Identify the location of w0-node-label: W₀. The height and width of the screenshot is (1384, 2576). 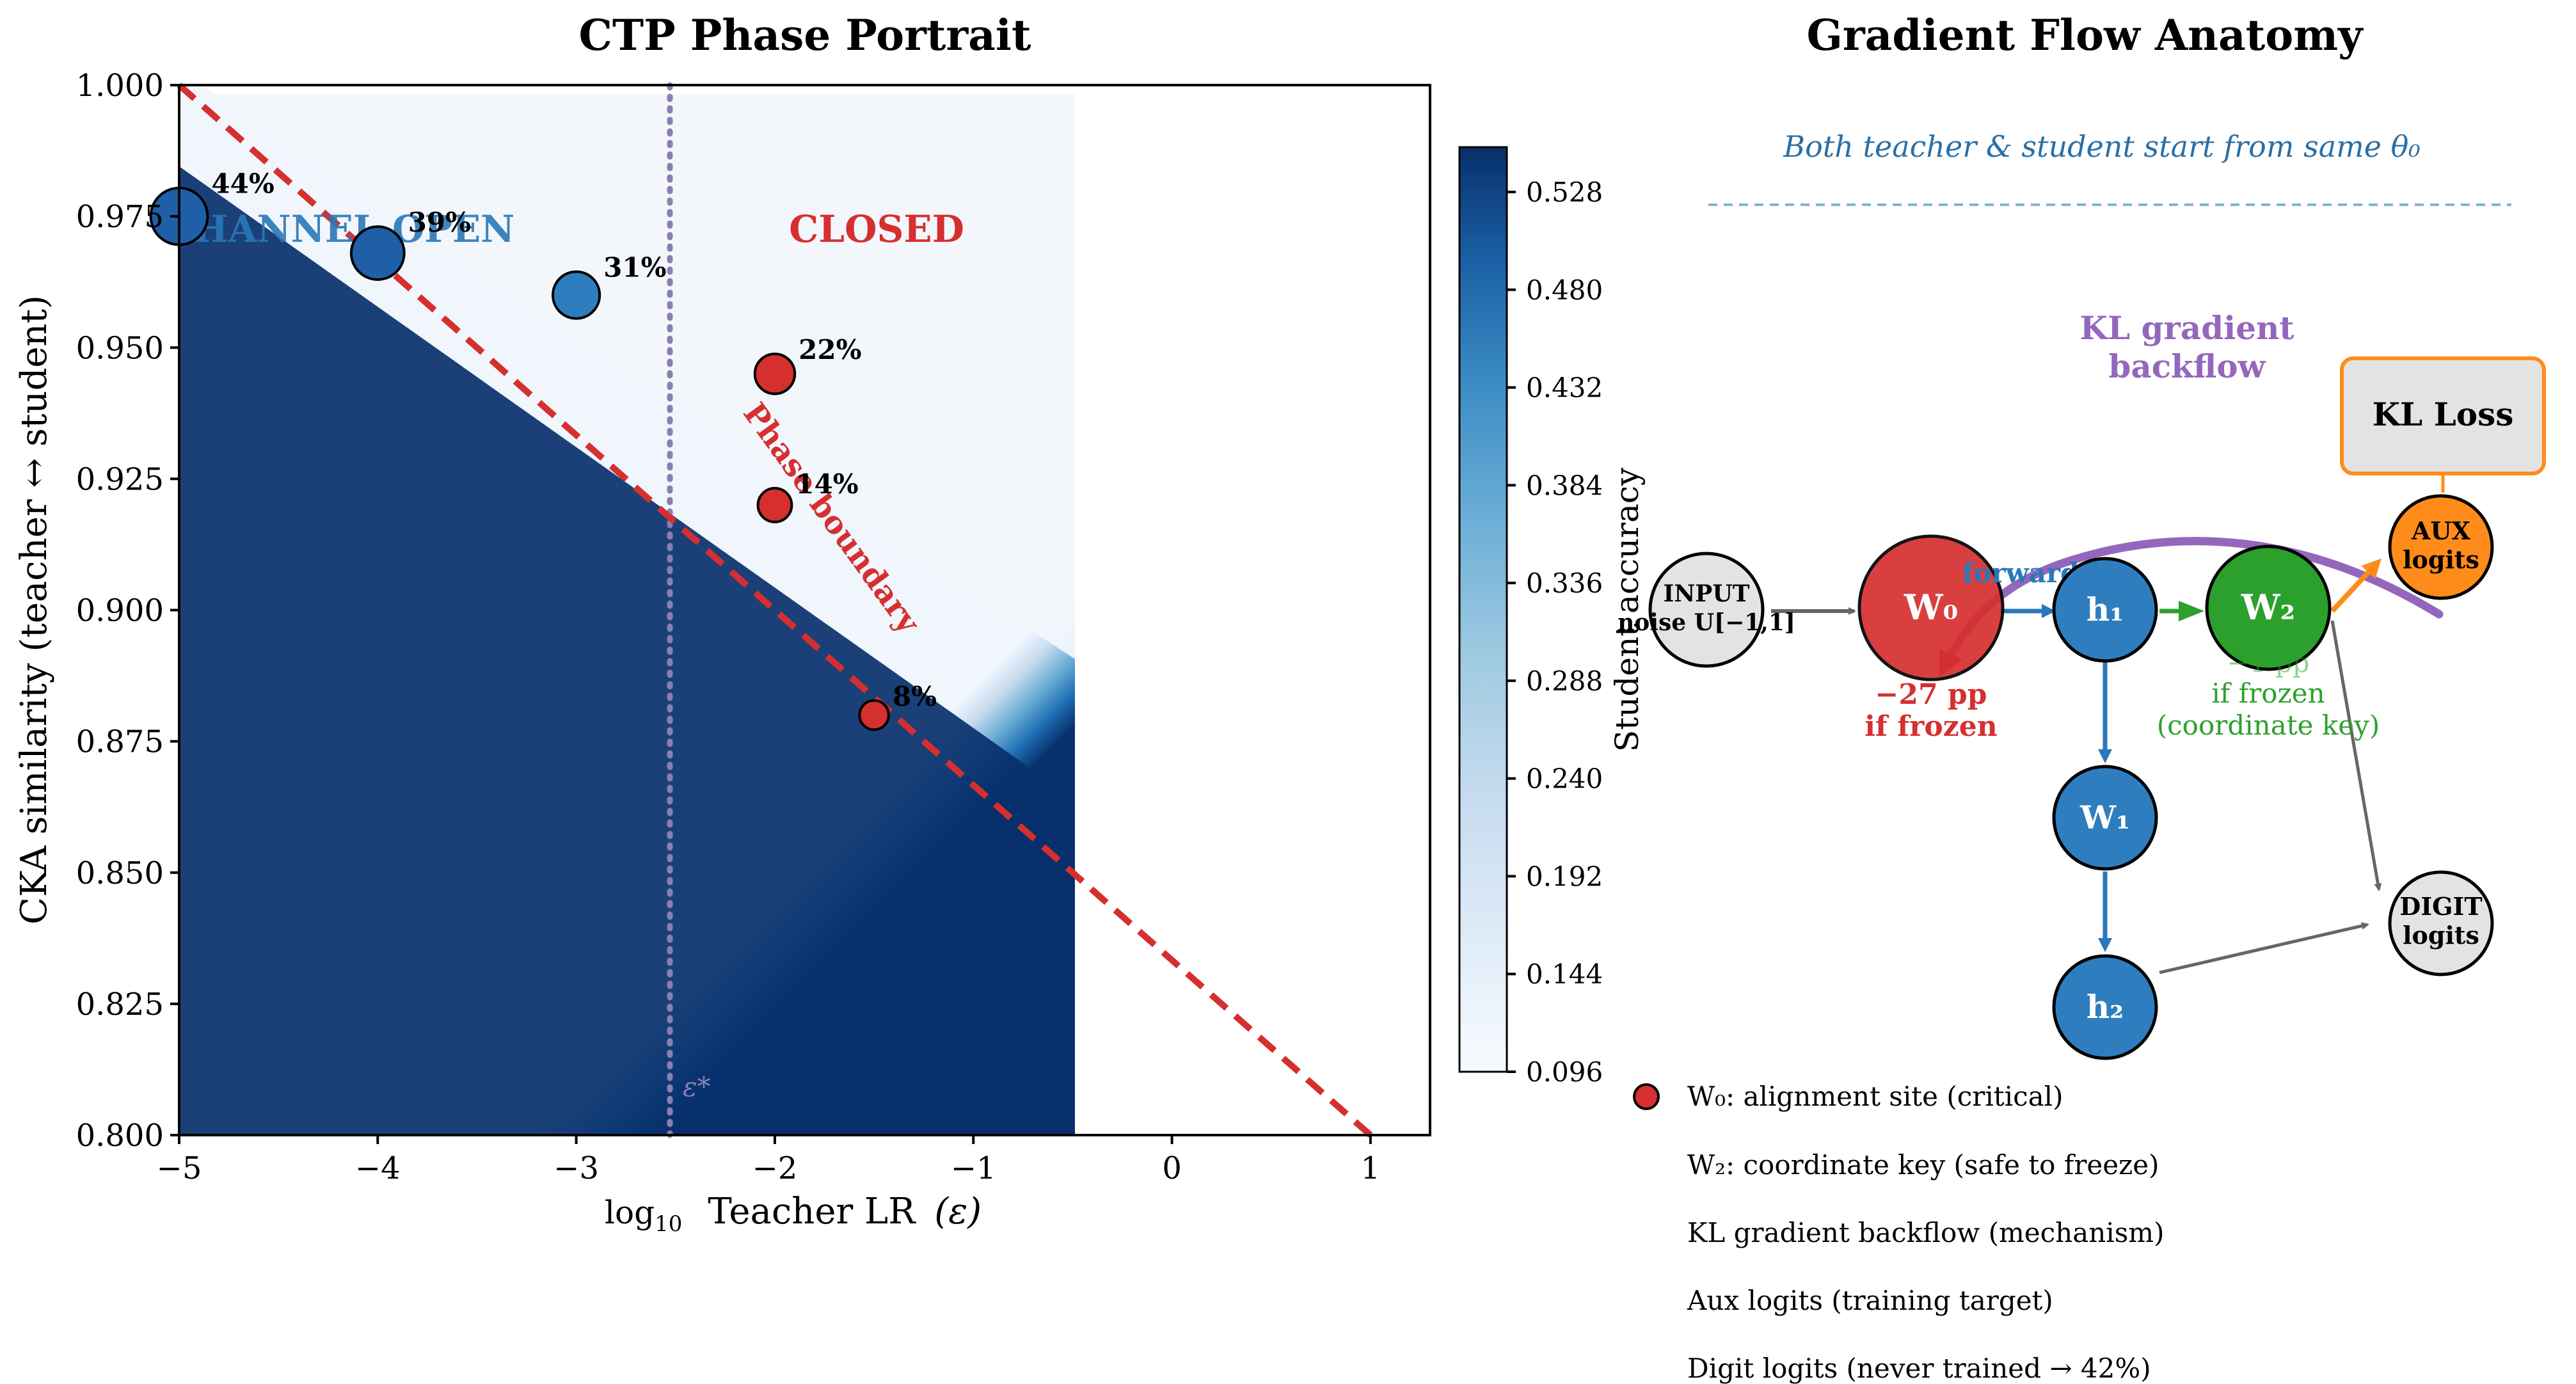
(1931, 607).